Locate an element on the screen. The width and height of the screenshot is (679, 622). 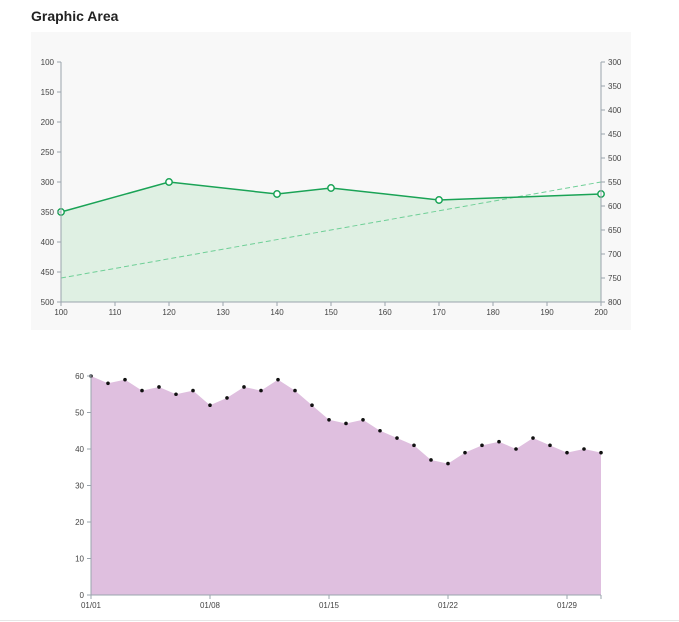
x-tick-label: 180 is located at coordinates (493, 312).